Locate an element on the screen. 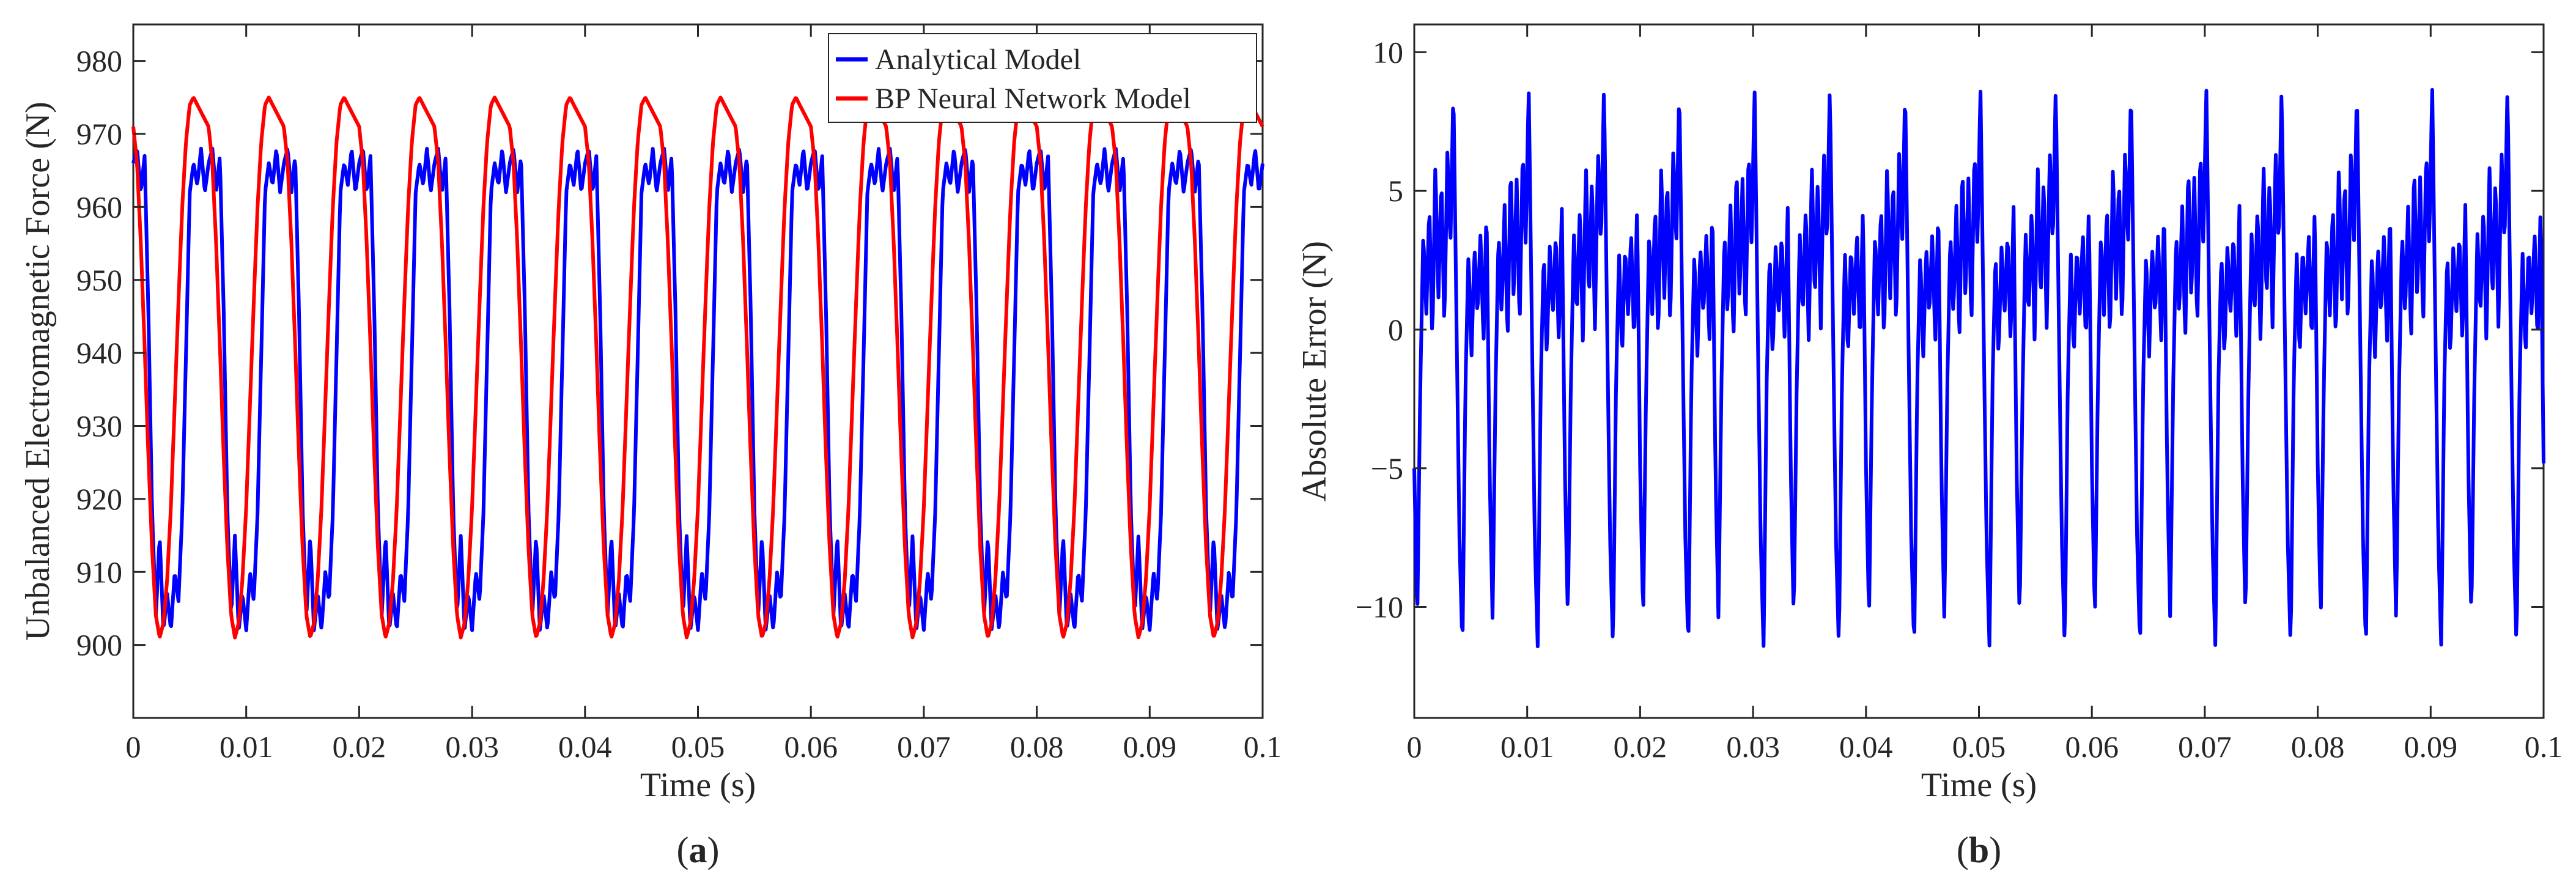 The height and width of the screenshot is (891, 2576). y-tick-label: 970 is located at coordinates (99, 134).